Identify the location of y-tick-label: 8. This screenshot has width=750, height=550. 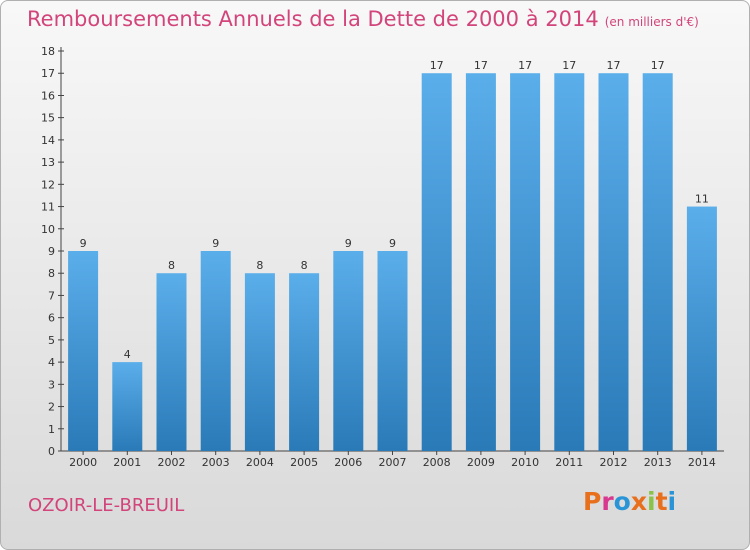
(51, 273).